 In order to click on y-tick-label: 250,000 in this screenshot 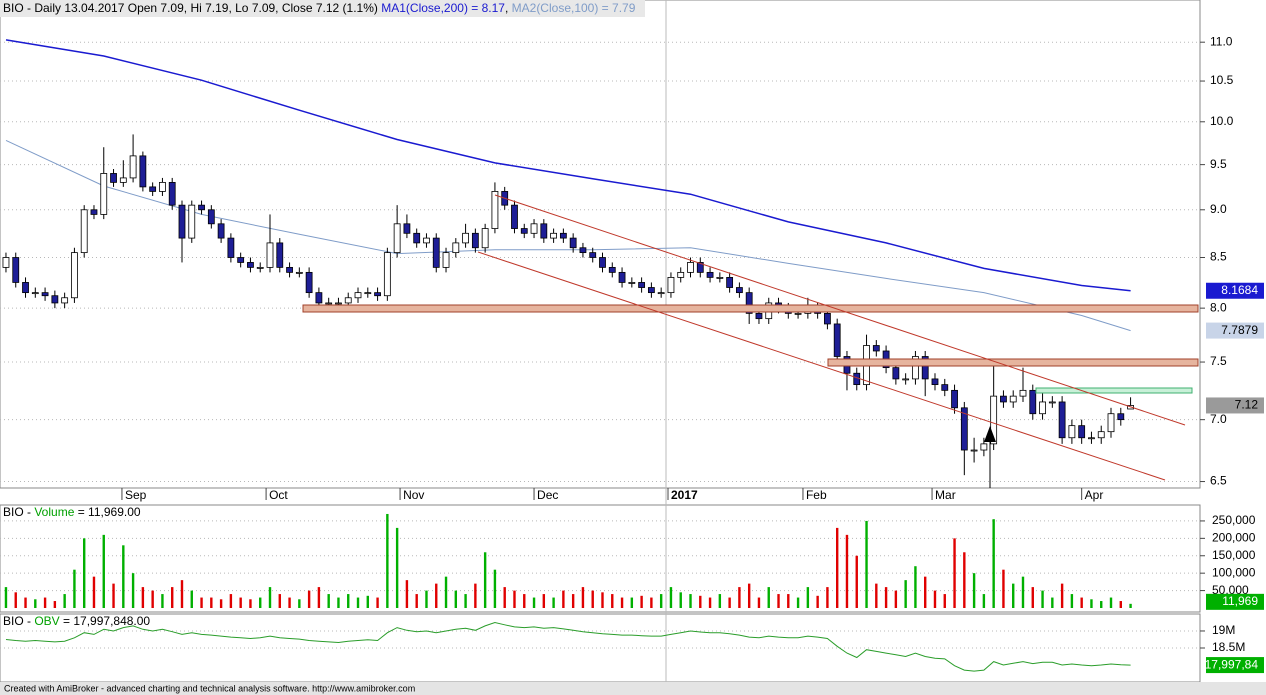, I will do `click(1234, 520)`.